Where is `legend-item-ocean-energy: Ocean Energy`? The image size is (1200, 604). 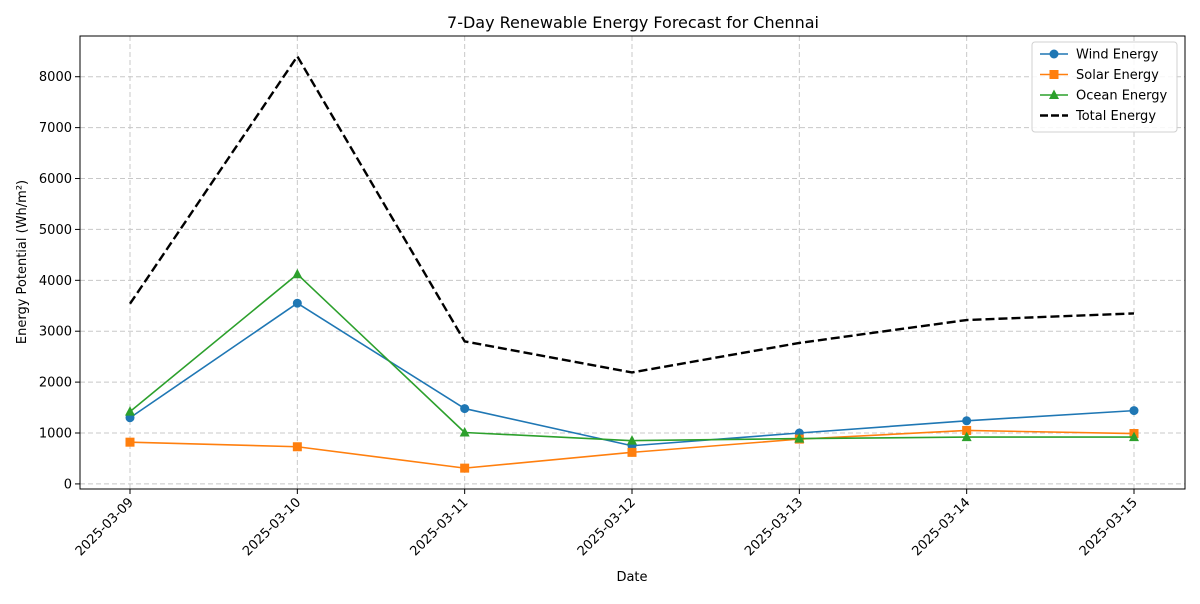
legend-item-ocean-energy: Ocean Energy is located at coordinates (1104, 96).